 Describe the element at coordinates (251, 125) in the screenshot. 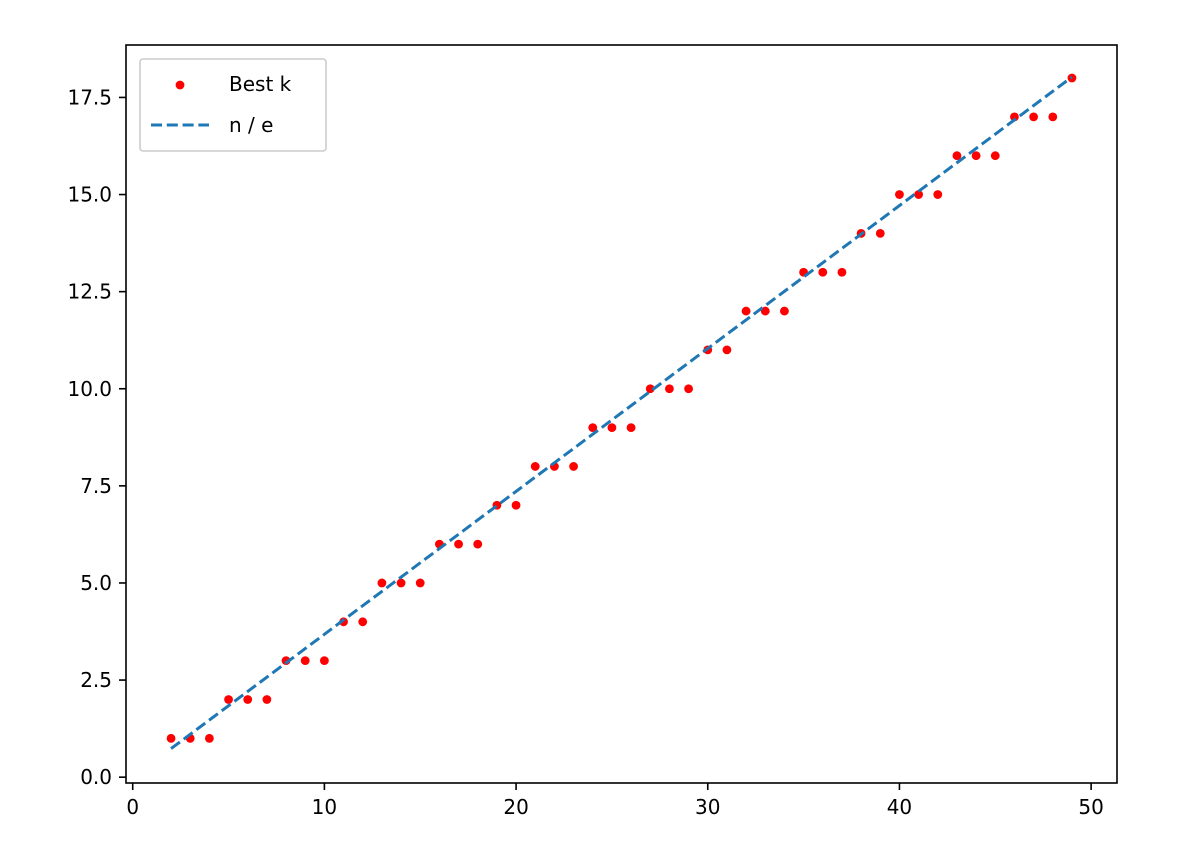

I see `legend-label-n-over-e: n / e` at that location.